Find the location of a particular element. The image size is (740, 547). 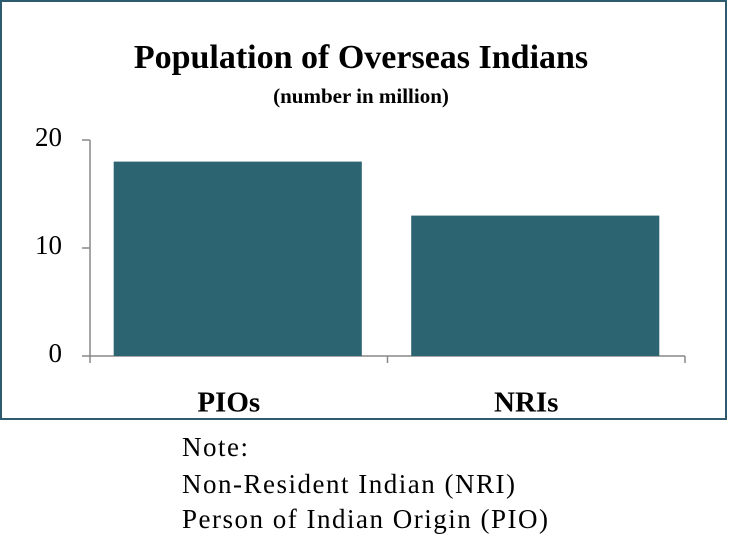

y-tick-label: 0 is located at coordinates (56, 353).